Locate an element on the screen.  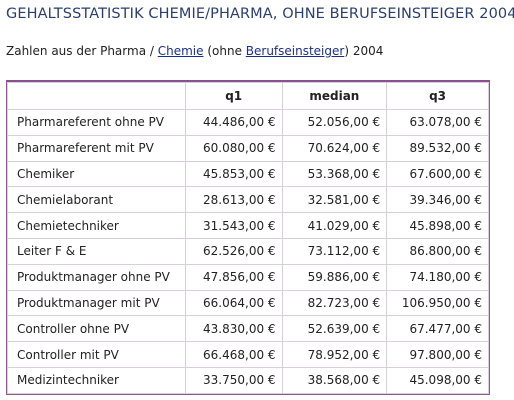
subtitle-suffix: ) 2004 is located at coordinates (364, 51).